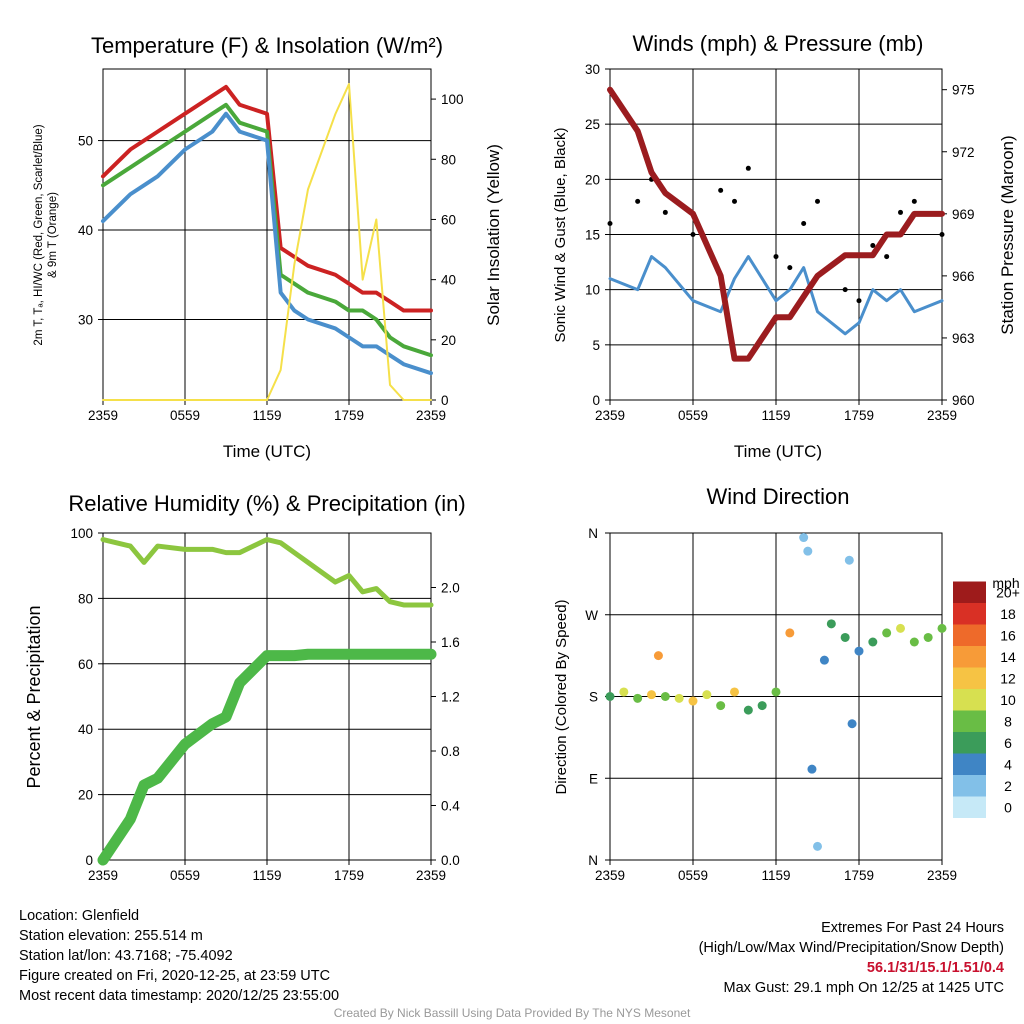 This screenshot has height=1024, width=1024. I want to click on dir-ytick-label: E, so click(593, 778).